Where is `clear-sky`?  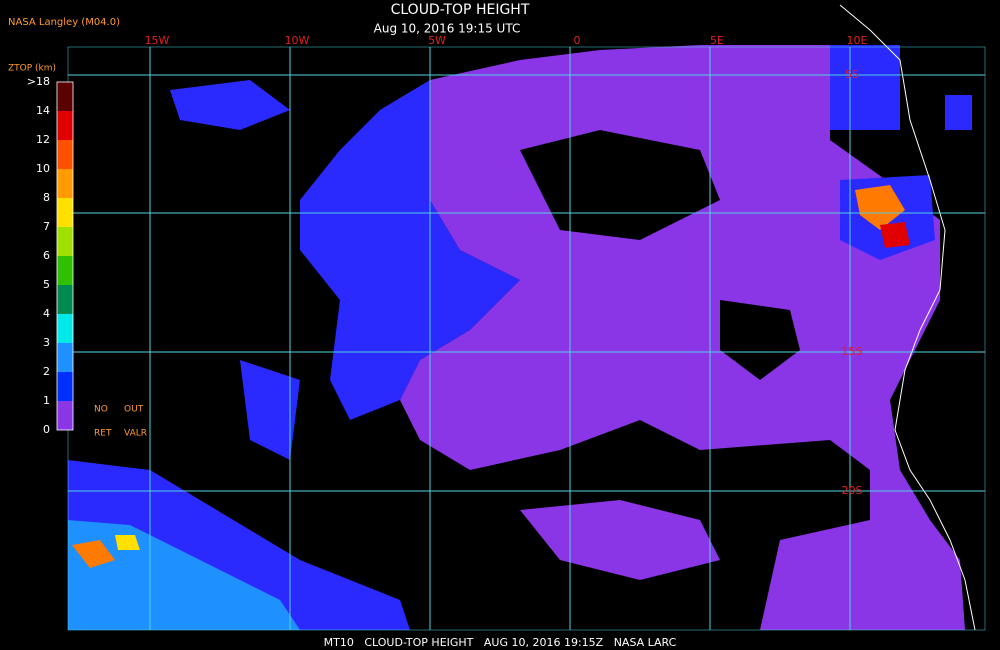
clear-sky is located at coordinates (760, 340).